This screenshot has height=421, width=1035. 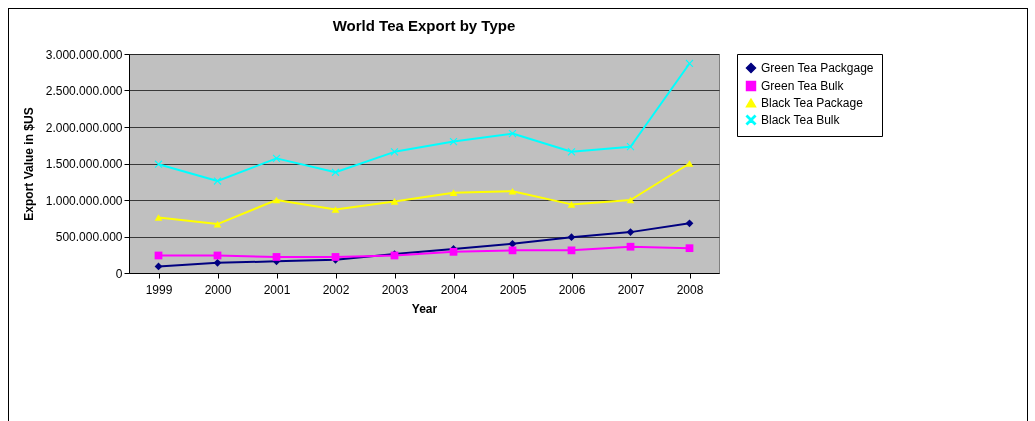 I want to click on x-axis-title: Year, so click(x=424, y=308).